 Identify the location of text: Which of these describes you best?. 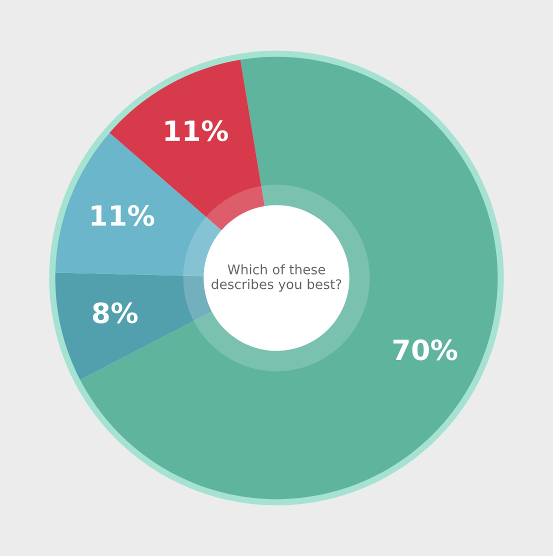
(277, 278).